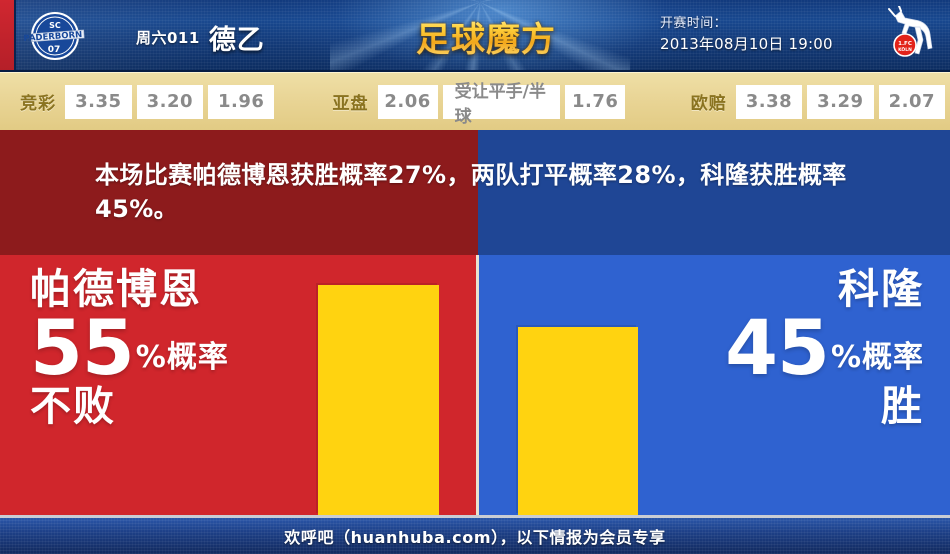 This screenshot has height=554, width=950. What do you see at coordinates (241, 101) in the screenshot?
I see `odds-cell-jingcai-away: 1.96` at bounding box center [241, 101].